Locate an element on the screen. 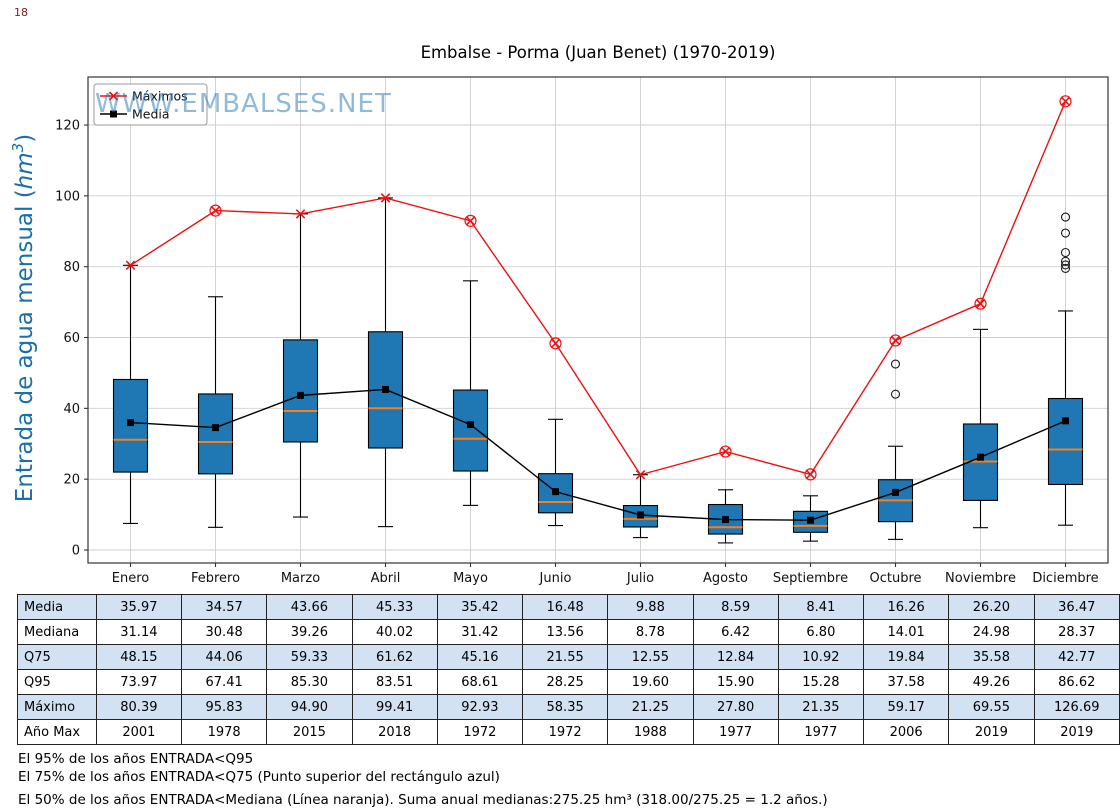  cell-max: 27.80 is located at coordinates (735, 707).